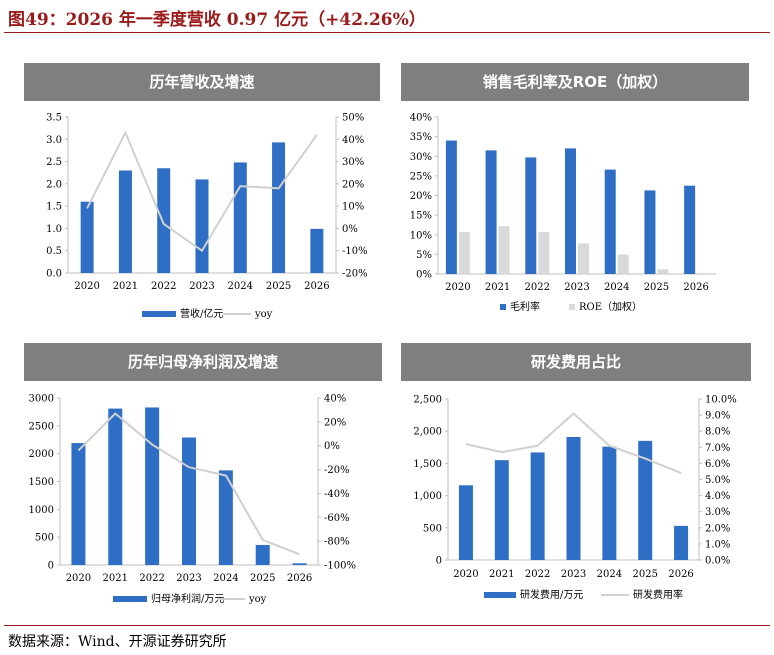 This screenshot has height=655, width=774. What do you see at coordinates (41, 482) in the screenshot?
I see `left-tick-label: 1500` at bounding box center [41, 482].